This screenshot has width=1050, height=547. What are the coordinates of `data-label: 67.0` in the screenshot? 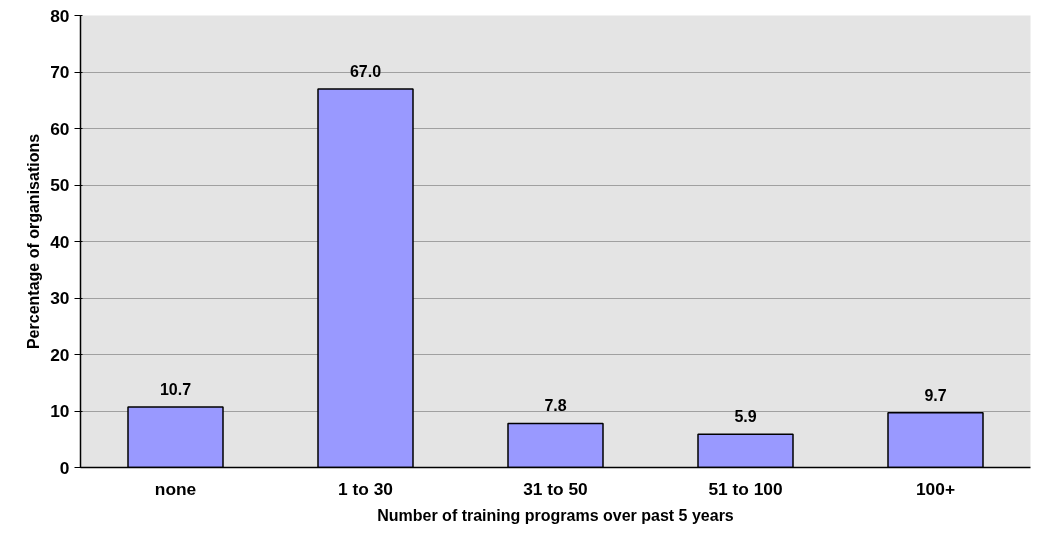 It's located at (365, 71).